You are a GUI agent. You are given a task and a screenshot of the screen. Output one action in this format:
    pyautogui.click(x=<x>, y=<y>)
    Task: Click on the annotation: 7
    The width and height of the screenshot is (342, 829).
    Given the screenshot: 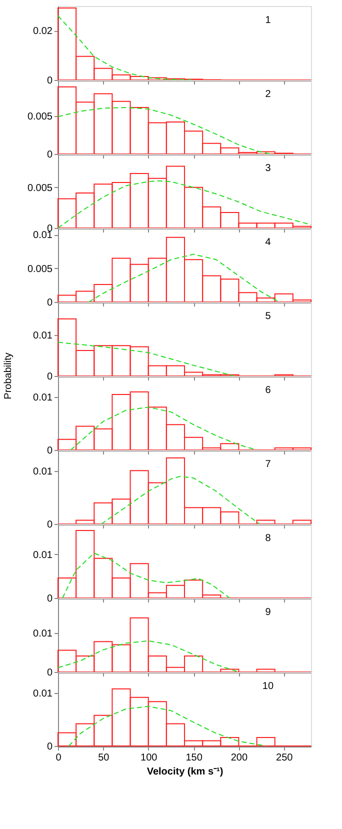 What is the action you would take?
    pyautogui.click(x=268, y=464)
    